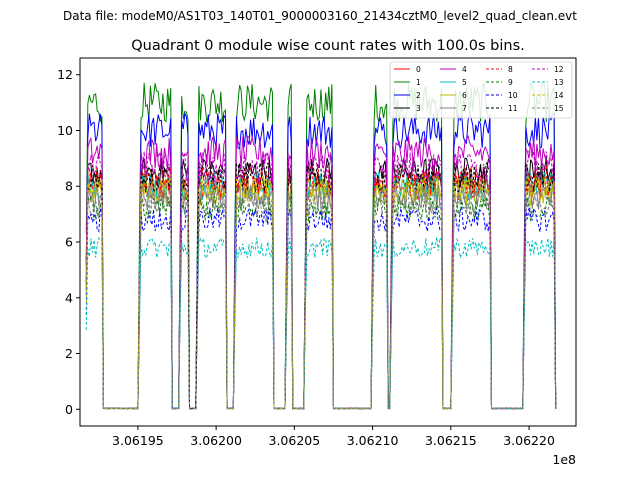  What do you see at coordinates (529, 440) in the screenshot?
I see `x-tick-label: 3.06220` at bounding box center [529, 440].